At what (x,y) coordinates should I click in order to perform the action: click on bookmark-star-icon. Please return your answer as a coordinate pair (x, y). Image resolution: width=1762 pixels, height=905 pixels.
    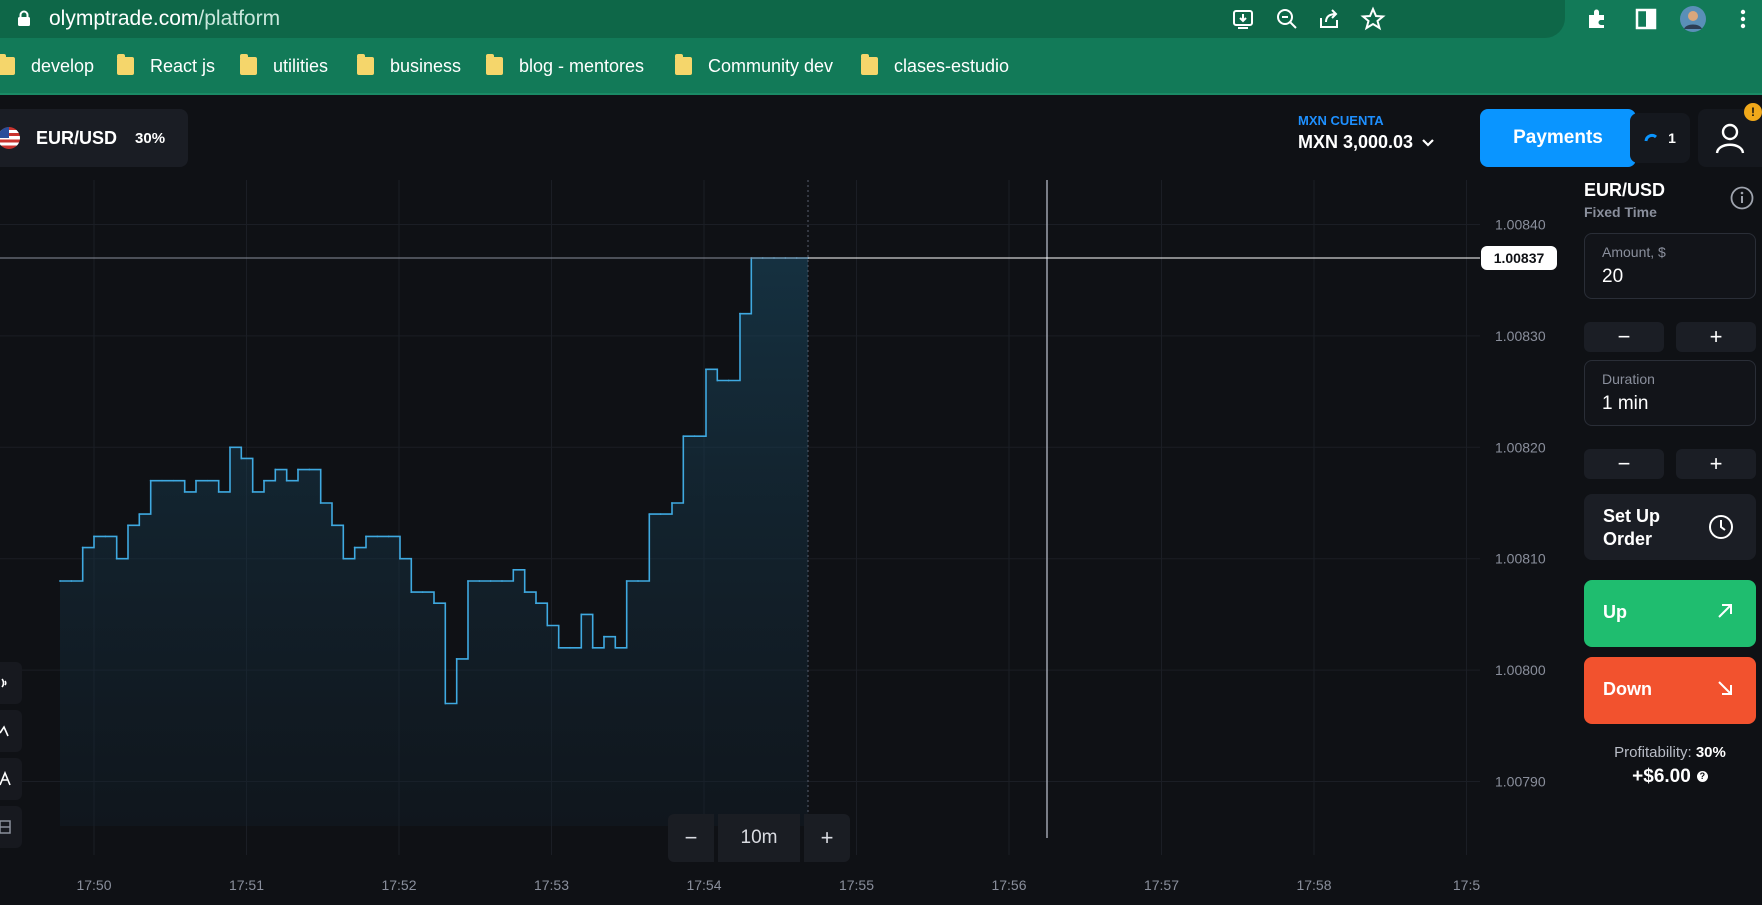
    Looking at the image, I should click on (1373, 19).